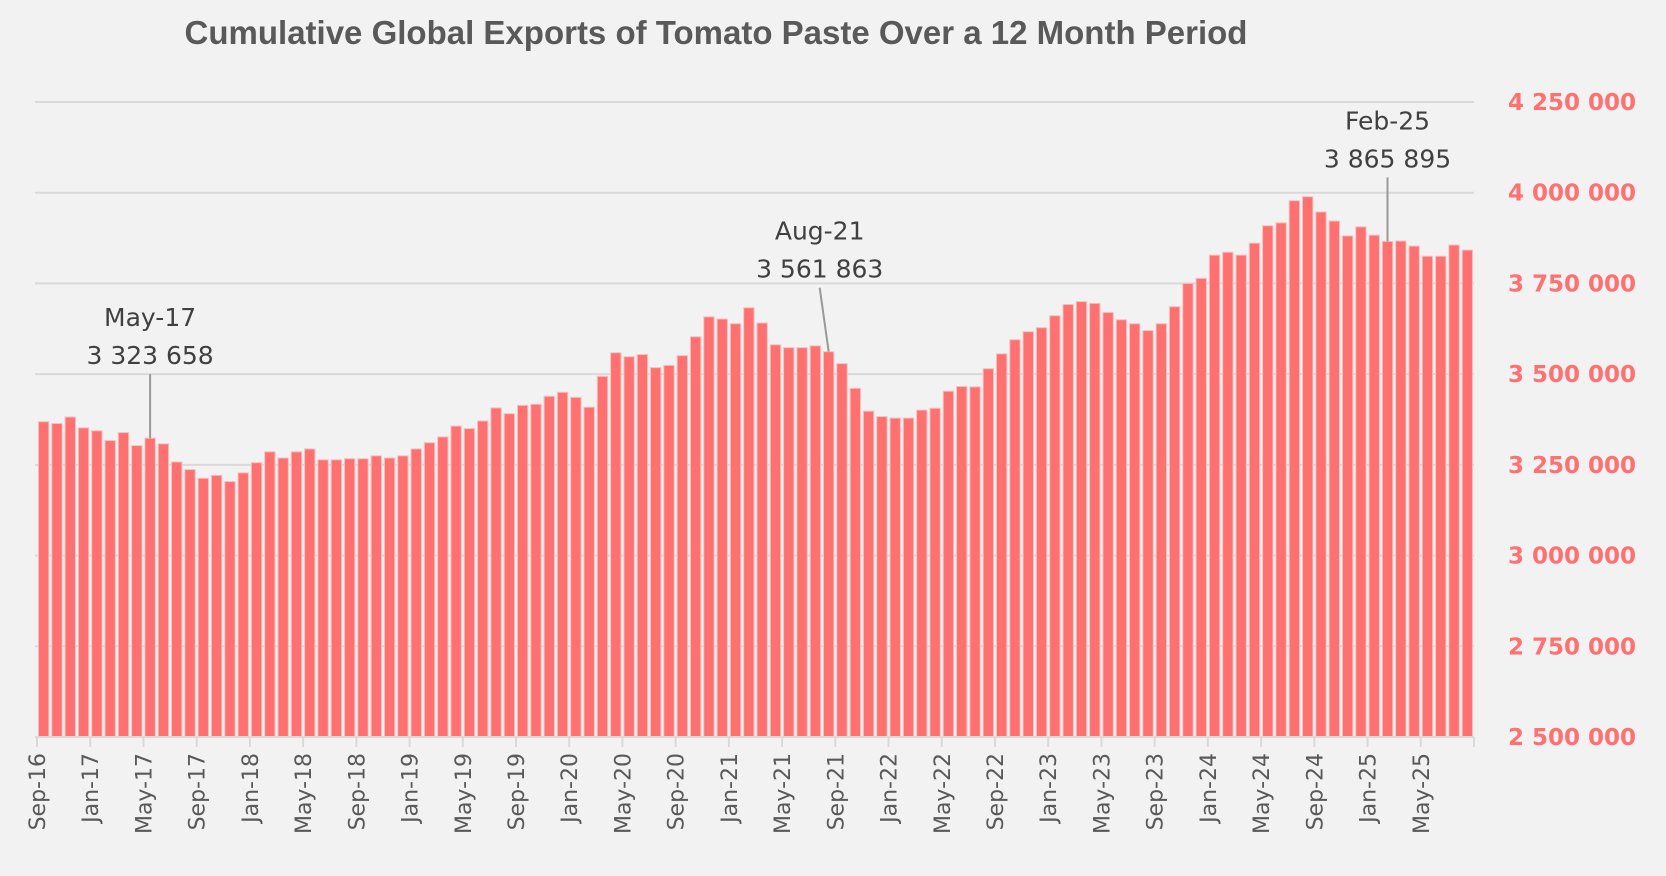 The image size is (1666, 876). Describe the element at coordinates (1401, 489) in the screenshot. I see `bar: Mar-25: 3867000` at that location.